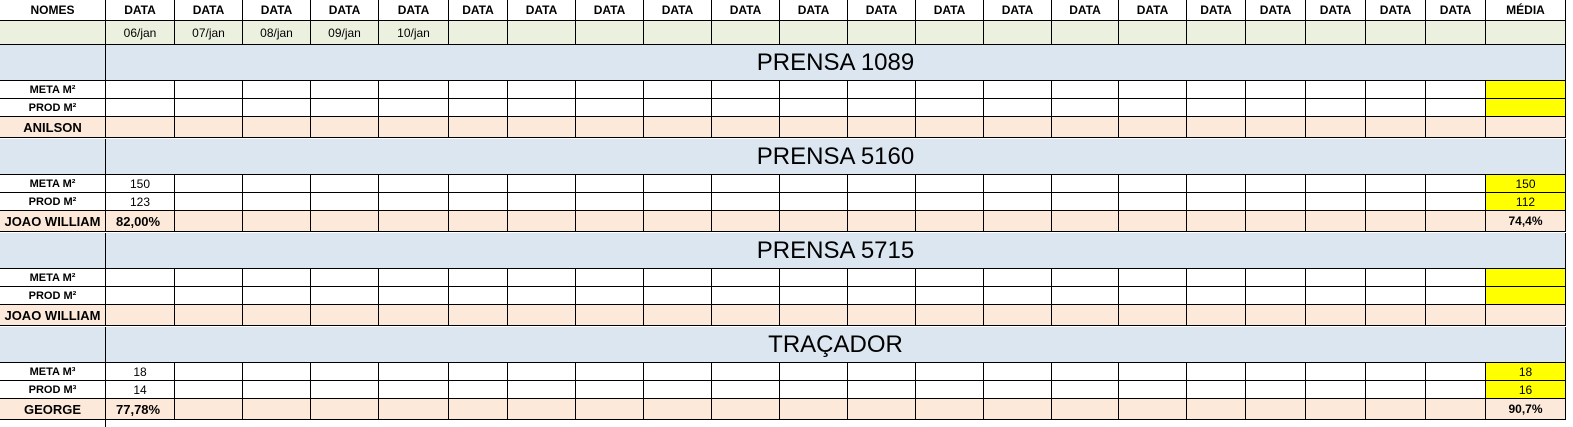  Describe the element at coordinates (1526, 390) in the screenshot. I see `prod-average: 16` at that location.